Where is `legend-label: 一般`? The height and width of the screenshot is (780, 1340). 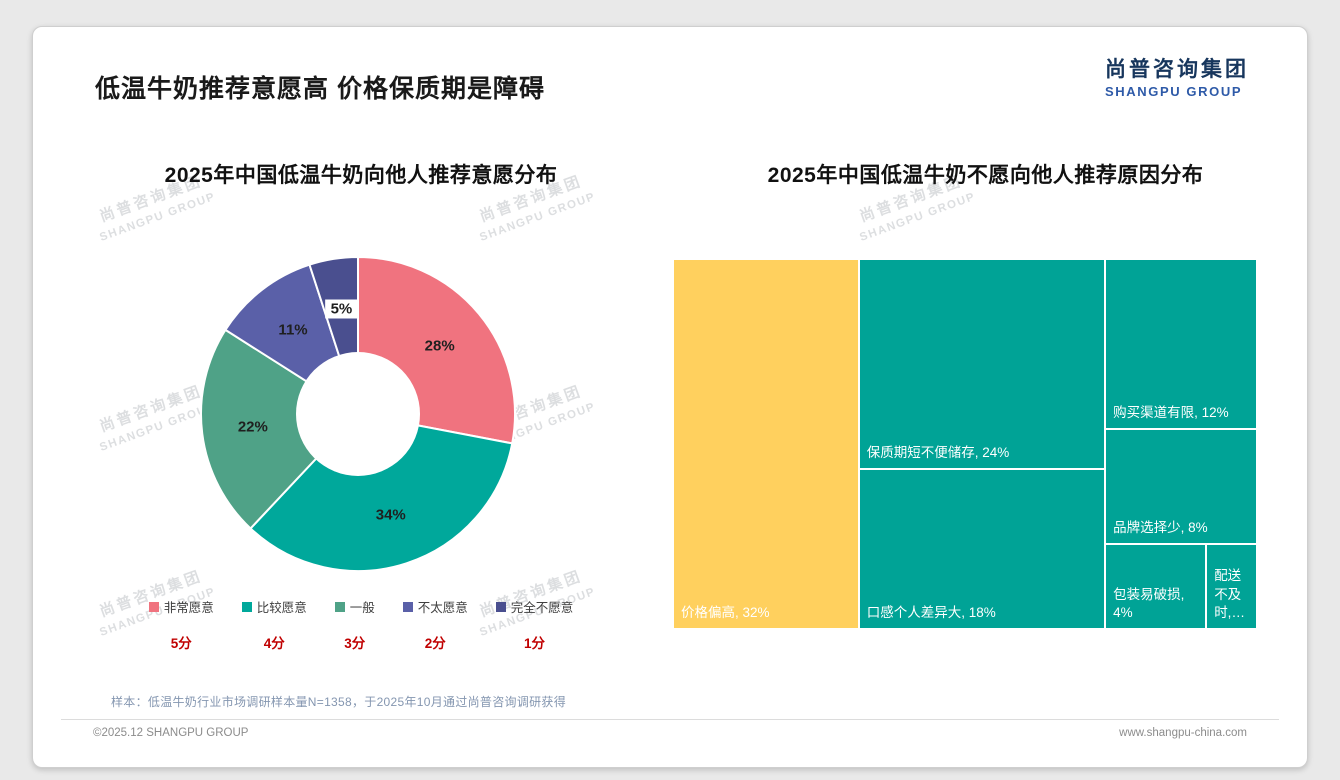
legend-label: 一般 is located at coordinates (362, 608).